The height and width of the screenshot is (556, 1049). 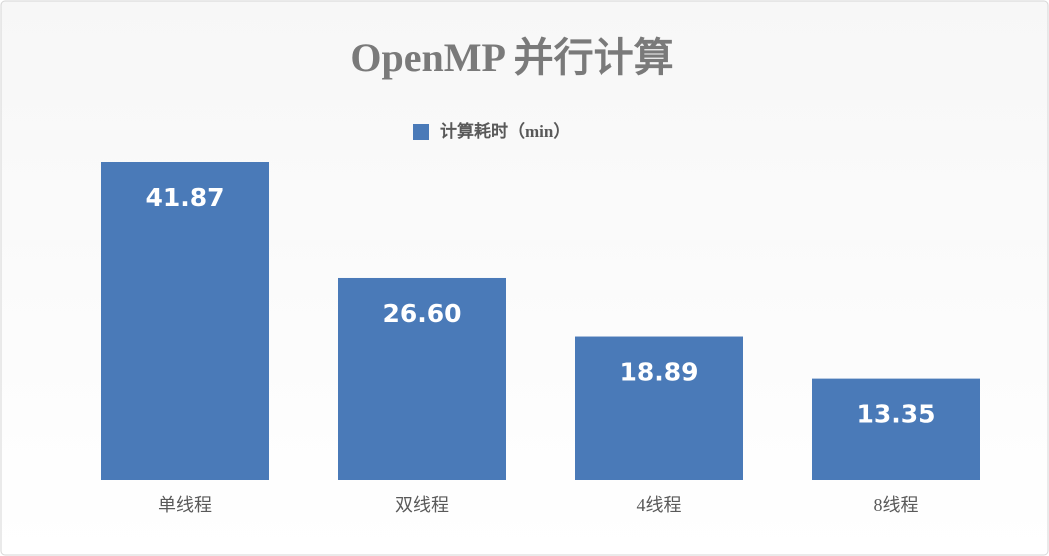 I want to click on x-tick-label: 单线程, so click(x=185, y=505).